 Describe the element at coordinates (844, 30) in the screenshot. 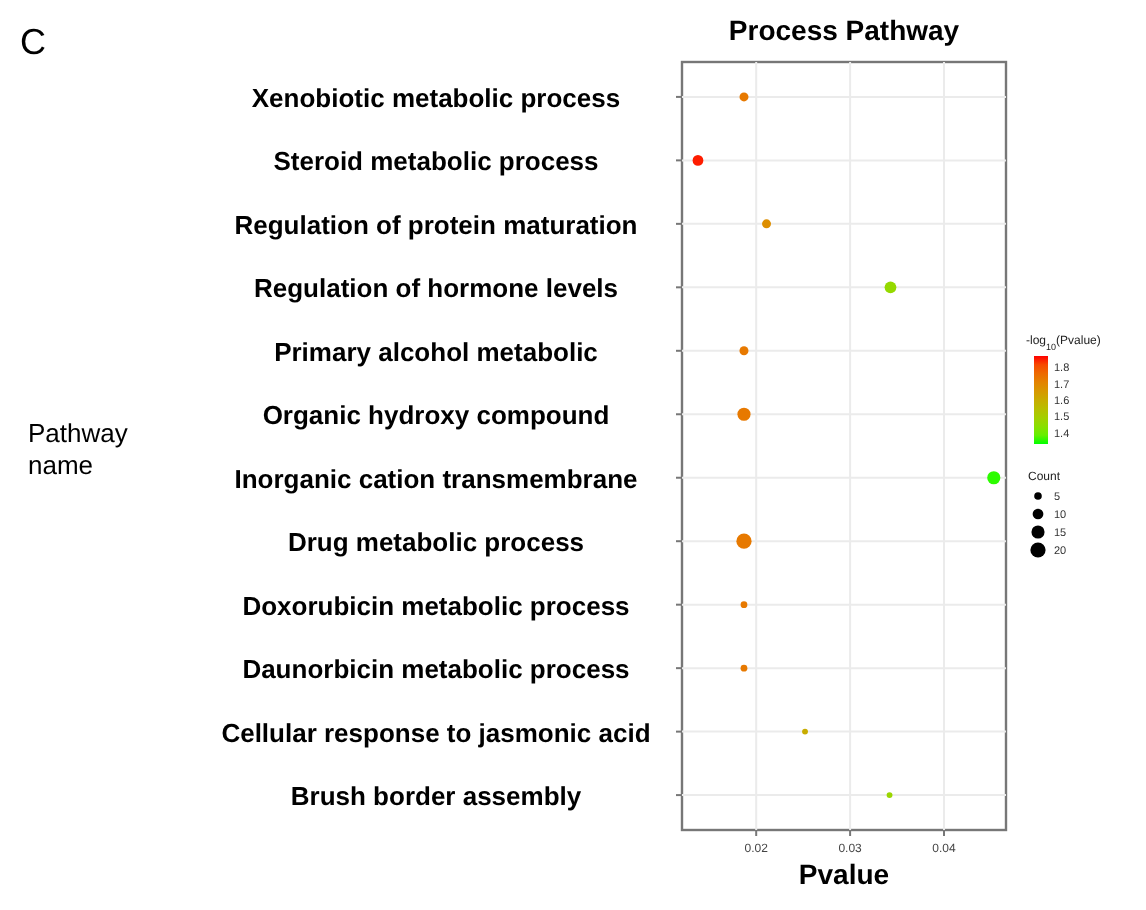

I see `chart-title: Process Pathway` at that location.